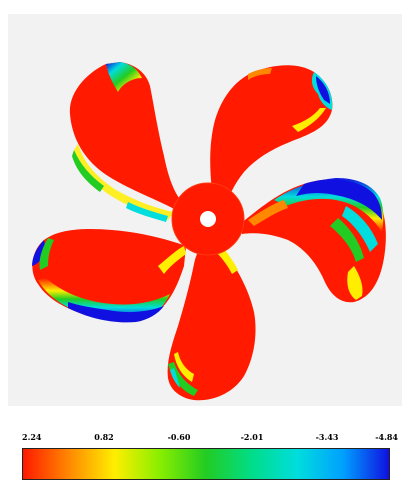  I want to click on colorbar-legend: 2.24 0.82 -0.60 -2.01 -3.43 -4.84, so click(210, 457).